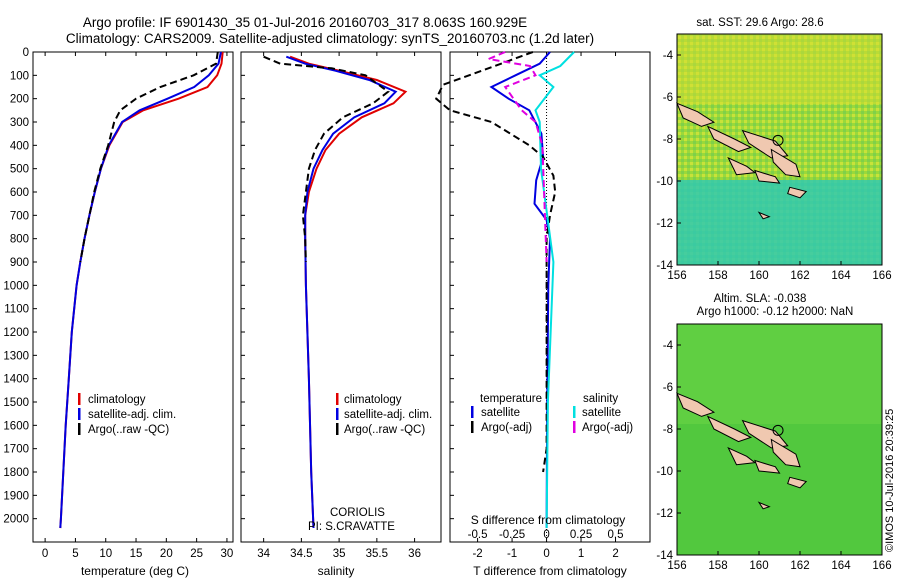  I want to click on map-xtick-label: 156, so click(676, 566).